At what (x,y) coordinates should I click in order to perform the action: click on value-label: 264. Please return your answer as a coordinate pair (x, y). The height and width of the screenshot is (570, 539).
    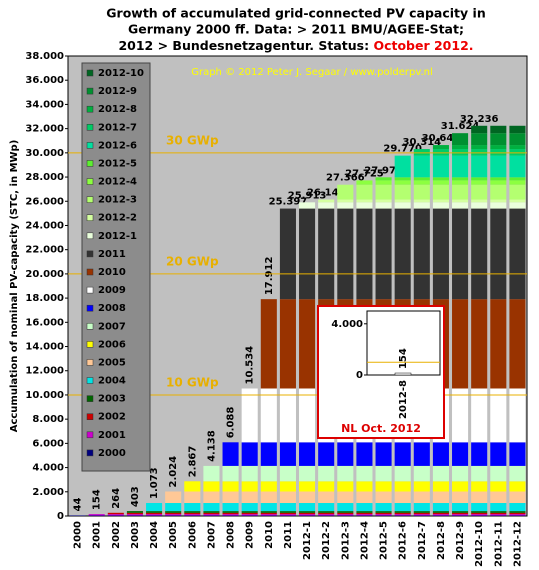
    Looking at the image, I should click on (116, 498).